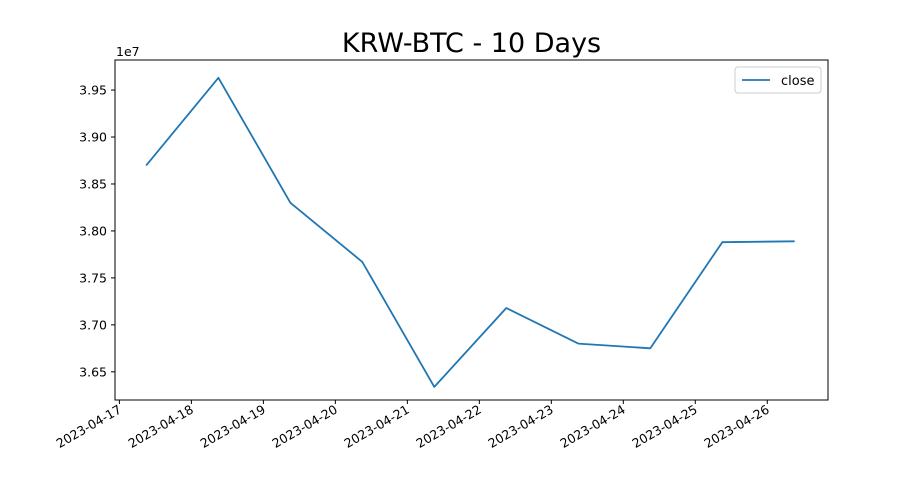 This screenshot has height=500, width=919. Describe the element at coordinates (93, 230) in the screenshot. I see `y-tick-label: 3.80` at that location.